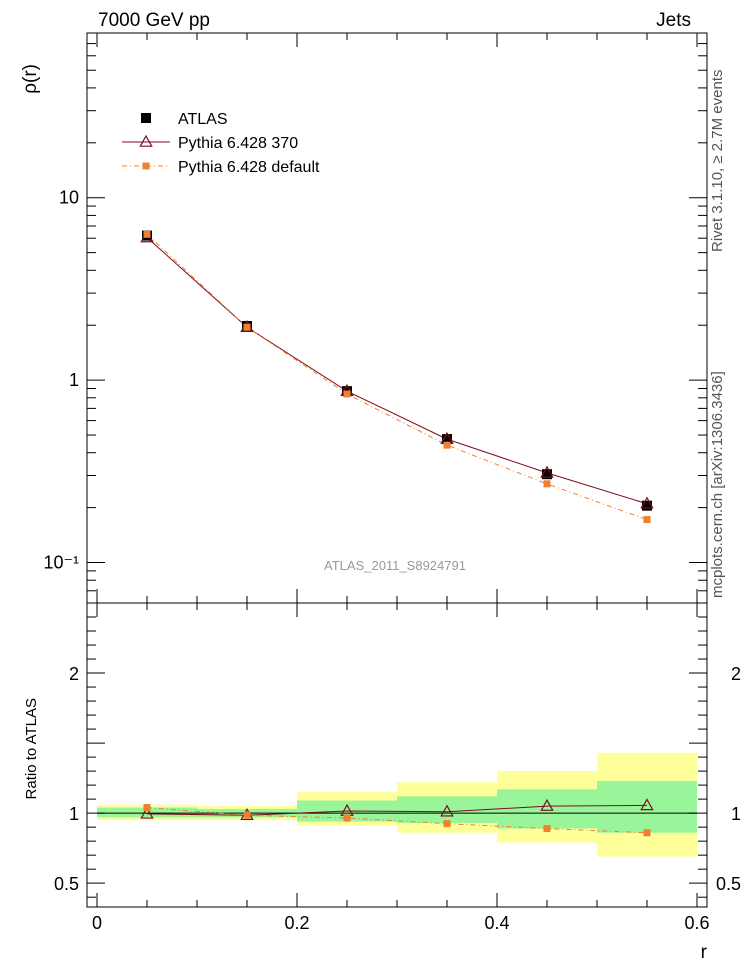 This screenshot has width=746, height=972. What do you see at coordinates (74, 380) in the screenshot?
I see `main-y-tick-label: 1` at bounding box center [74, 380].